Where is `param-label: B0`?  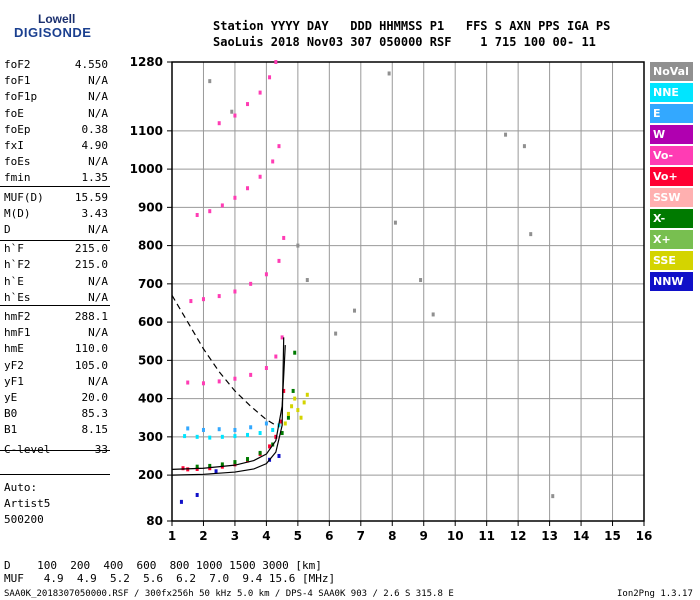 param-label: B0 is located at coordinates (11, 414).